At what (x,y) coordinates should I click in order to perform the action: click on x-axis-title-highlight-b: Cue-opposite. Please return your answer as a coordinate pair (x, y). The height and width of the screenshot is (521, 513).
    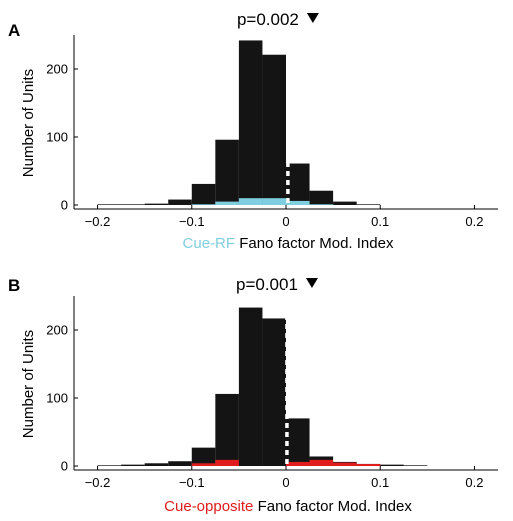
    Looking at the image, I should click on (208, 506).